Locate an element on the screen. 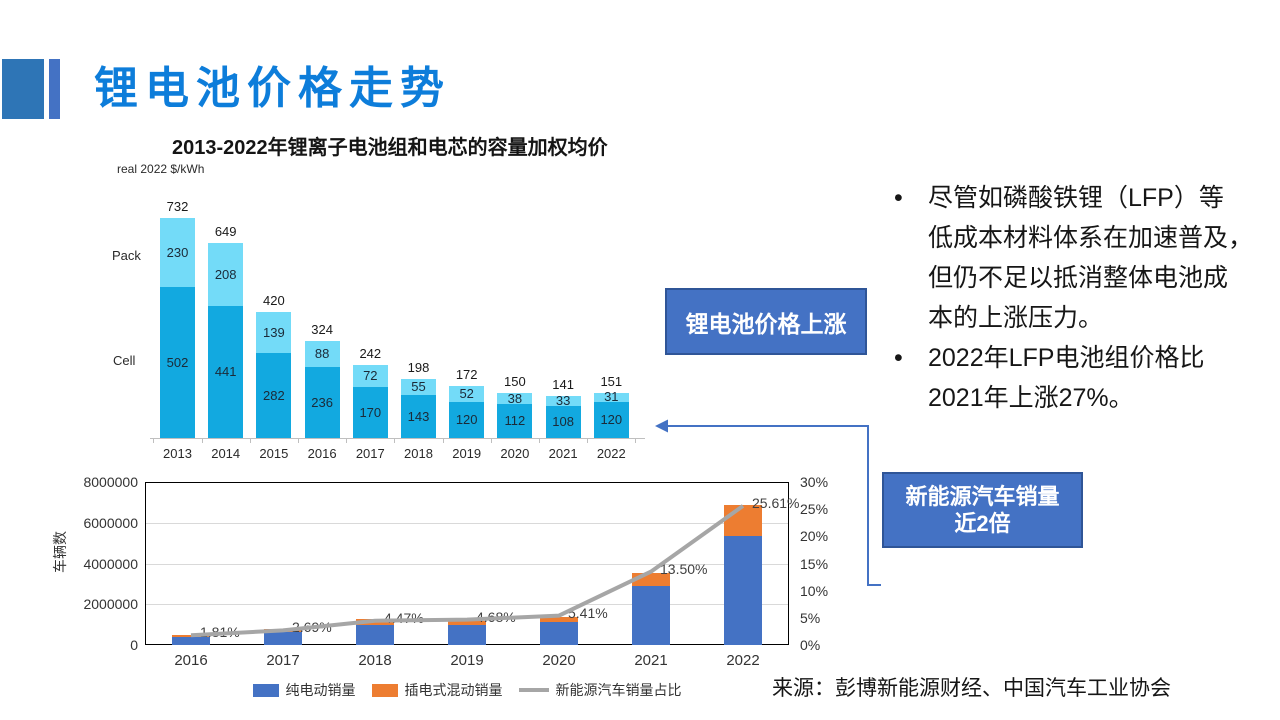 This screenshot has width=1280, height=720. pack-value-label: 208 is located at coordinates (225, 274).